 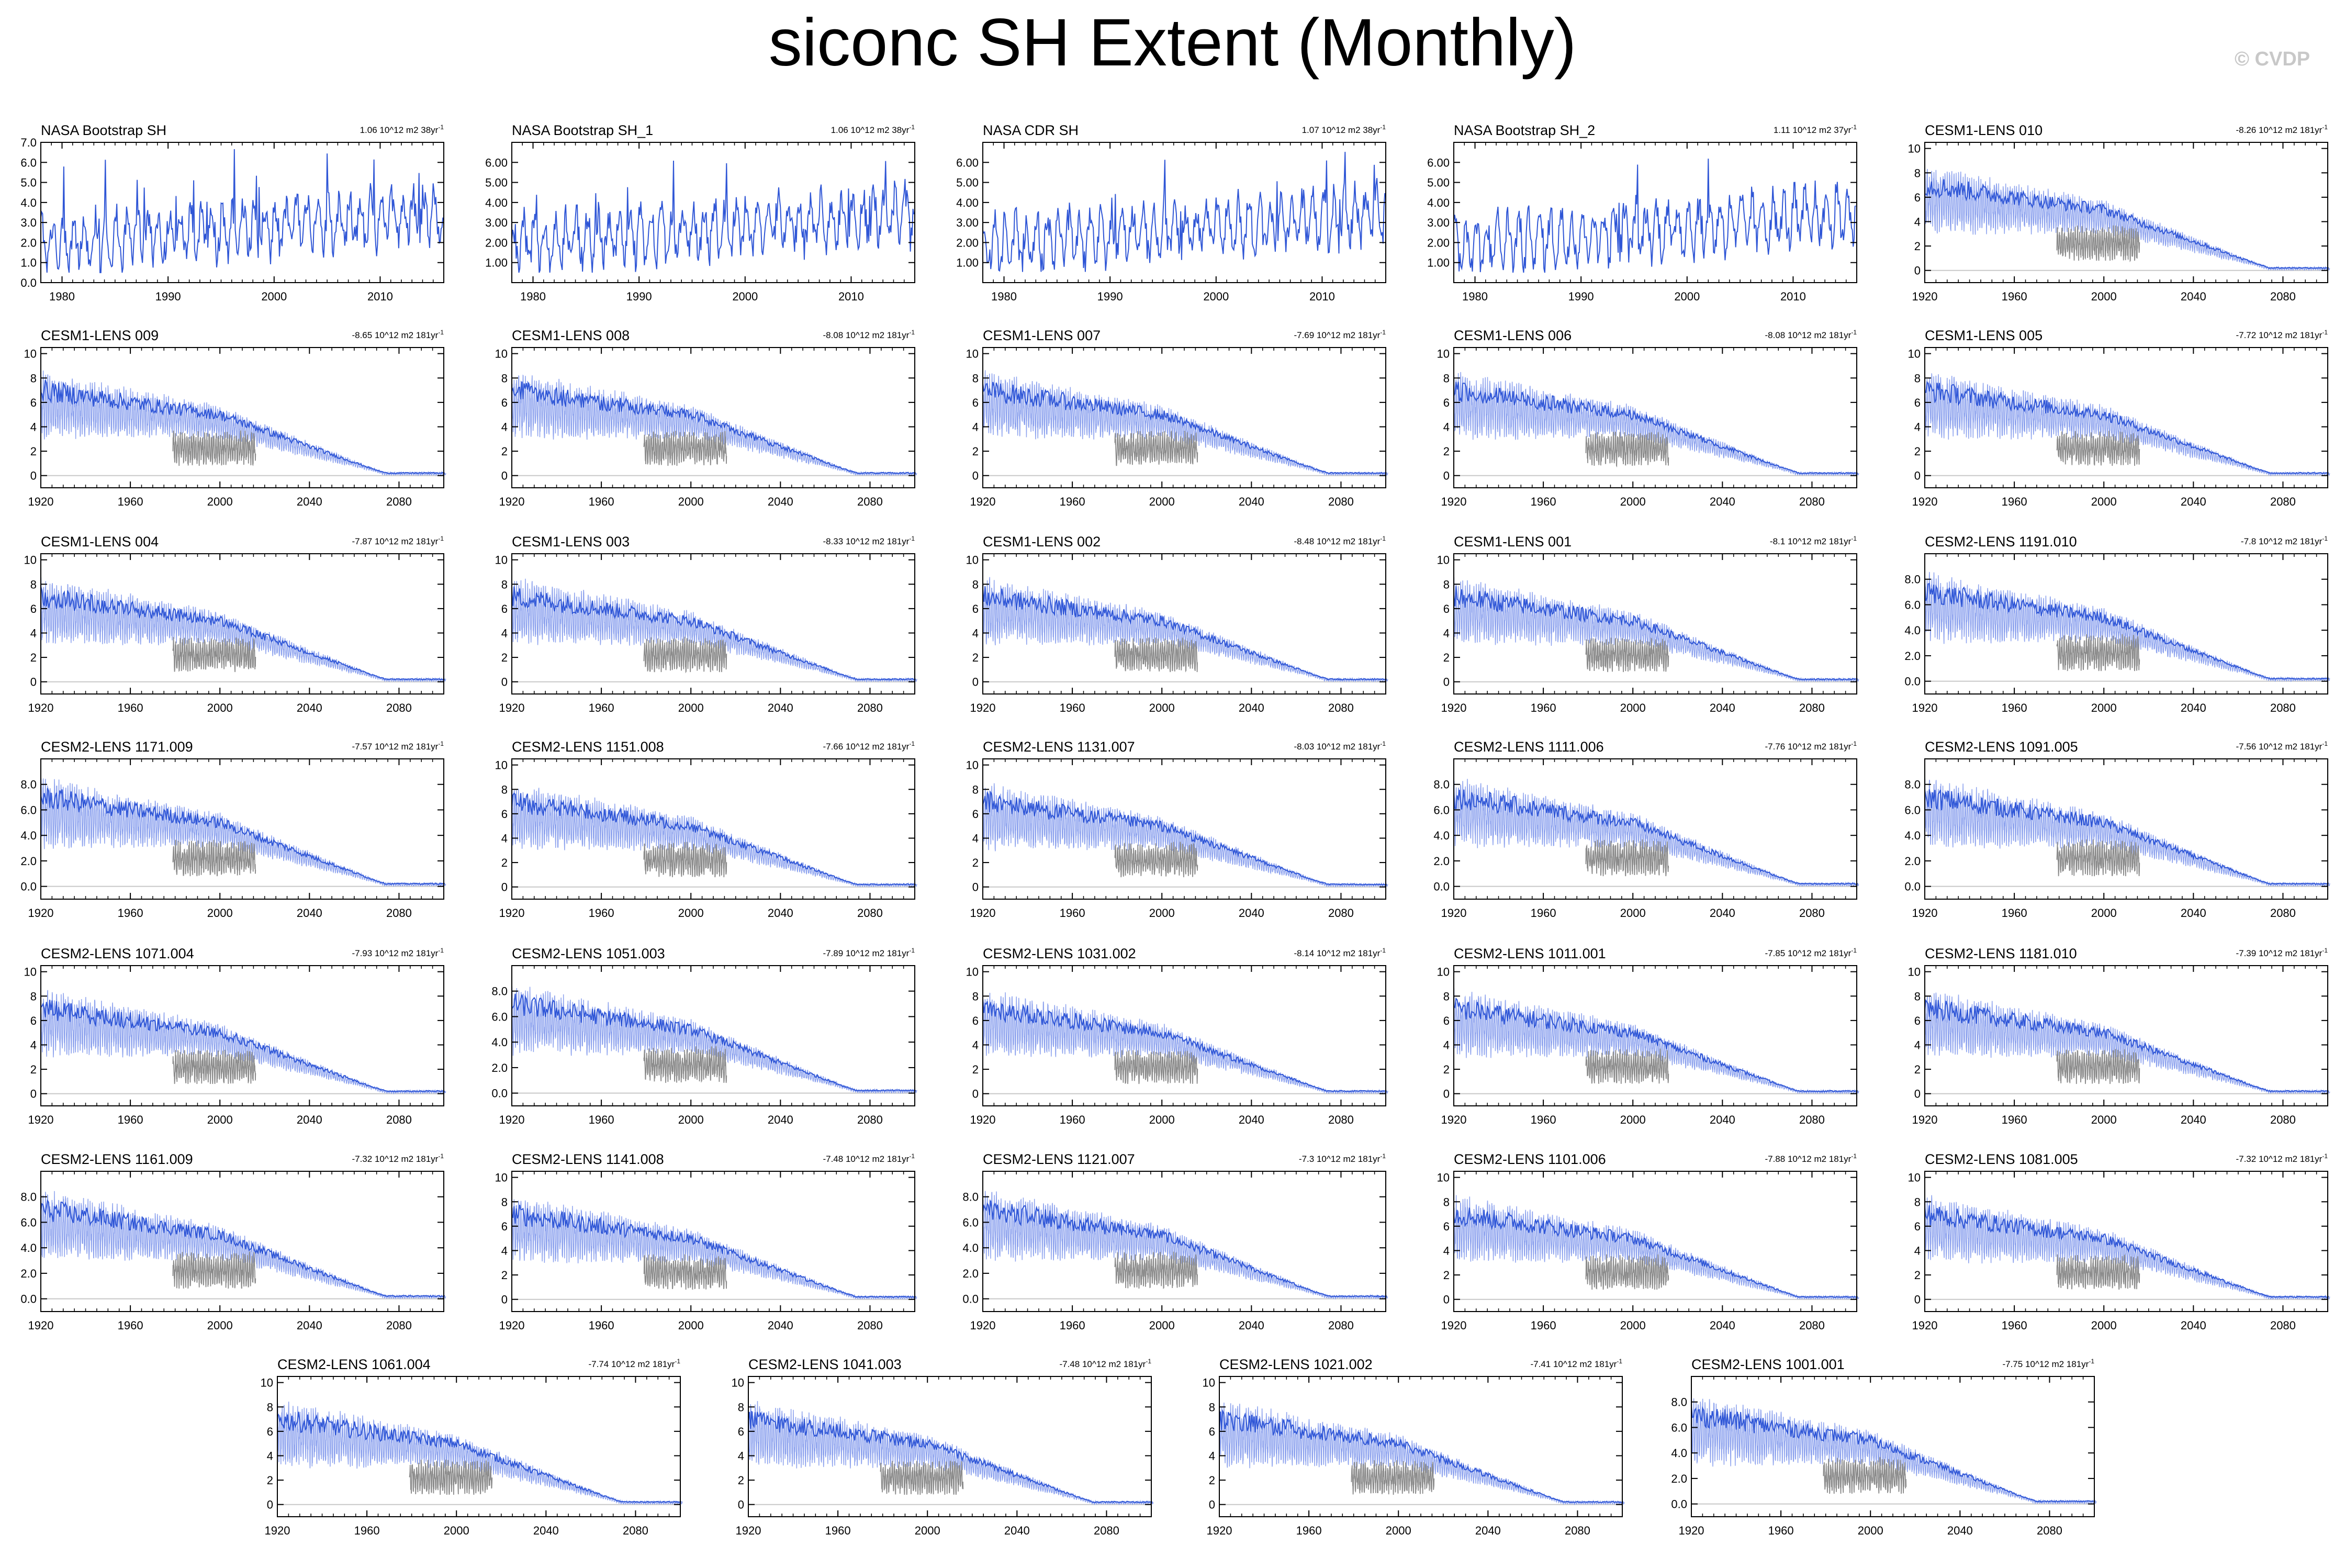 I want to click on panel-title: CESM2-LENS 1021.002, so click(x=1296, y=1364).